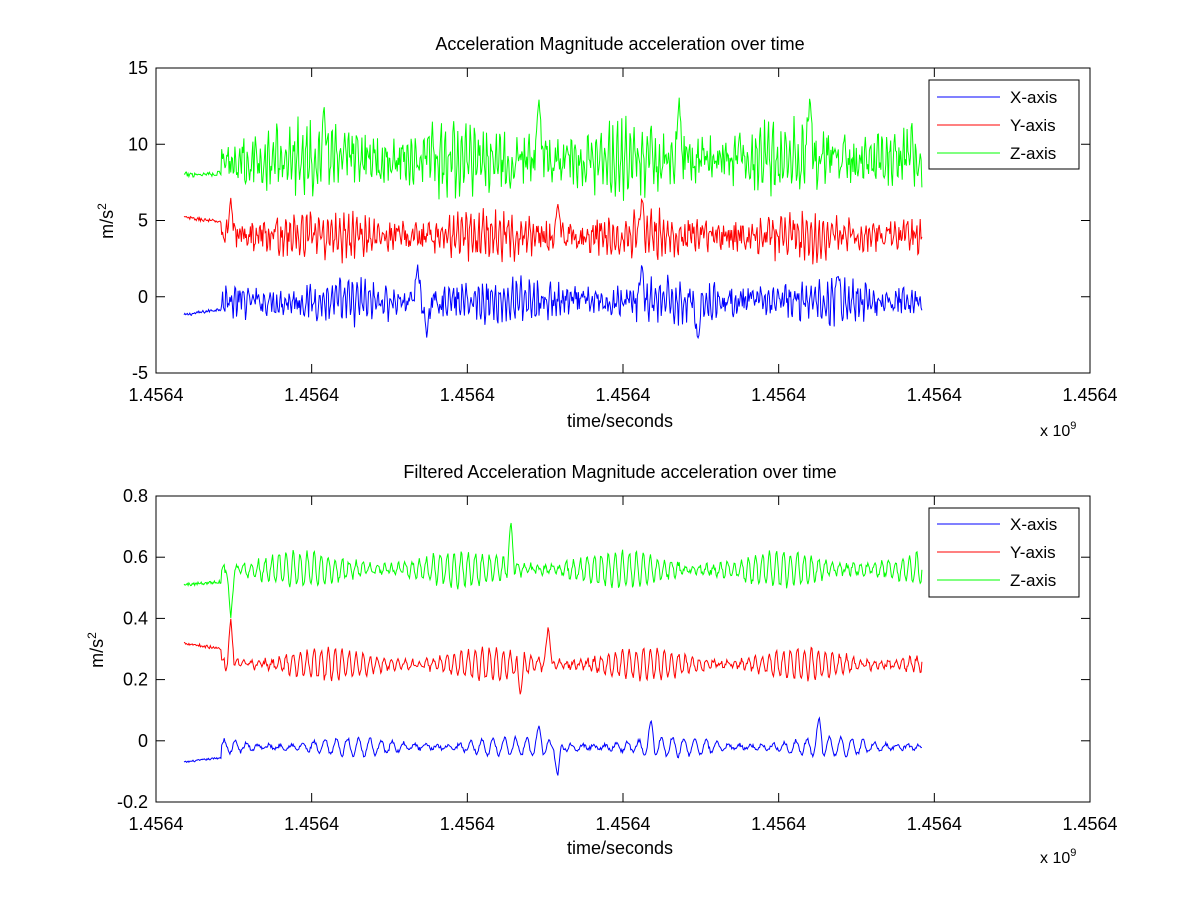  Describe the element at coordinates (140, 373) in the screenshot. I see `y-tick-label: -5` at that location.